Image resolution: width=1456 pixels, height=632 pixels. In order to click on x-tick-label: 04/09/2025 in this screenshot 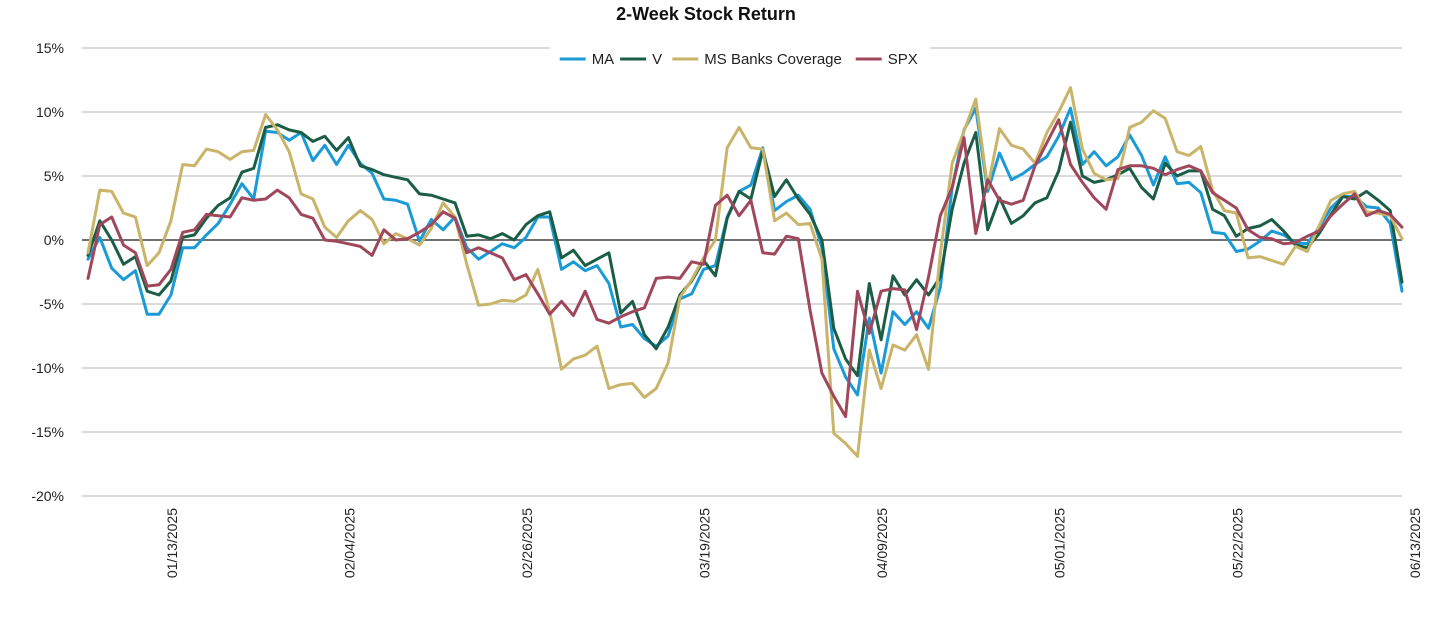, I will do `click(882, 543)`.